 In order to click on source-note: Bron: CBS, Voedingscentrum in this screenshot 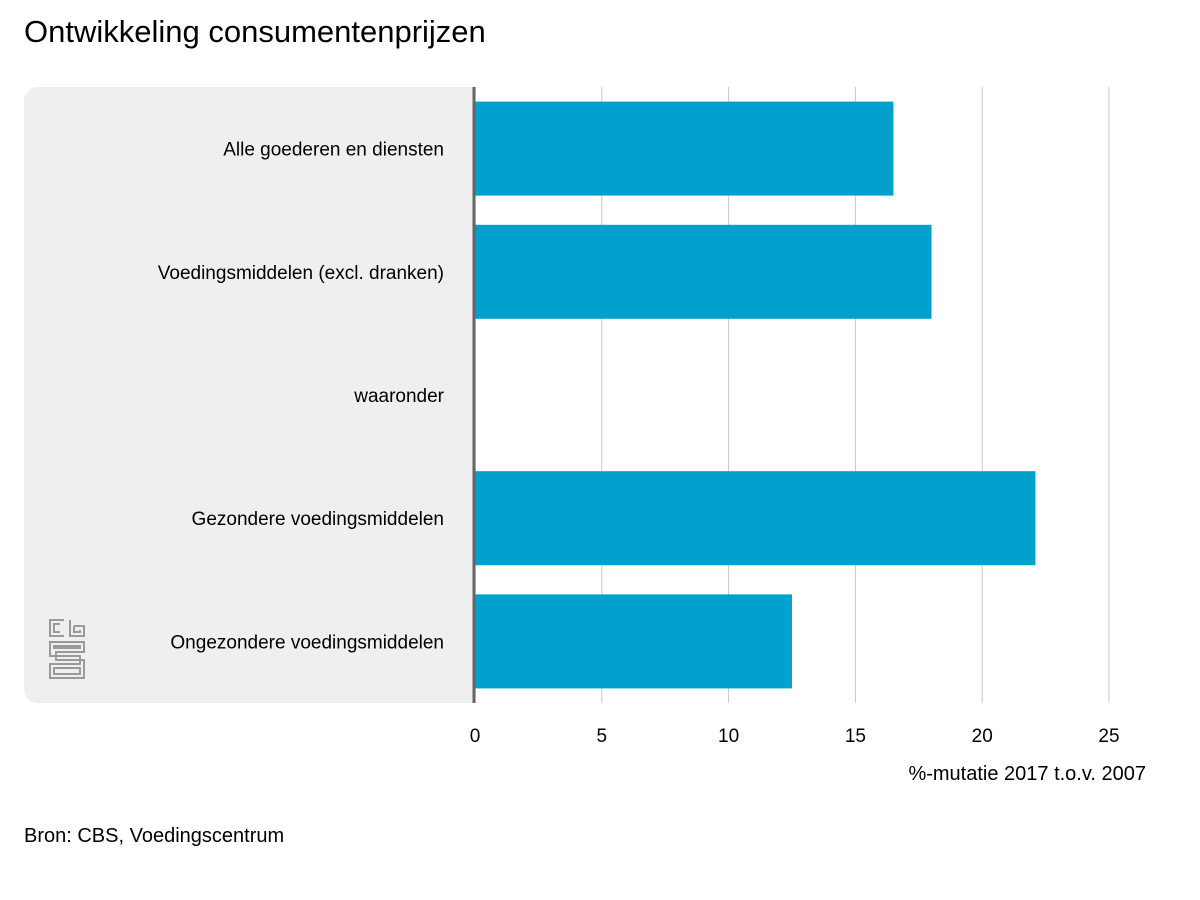, I will do `click(154, 836)`.